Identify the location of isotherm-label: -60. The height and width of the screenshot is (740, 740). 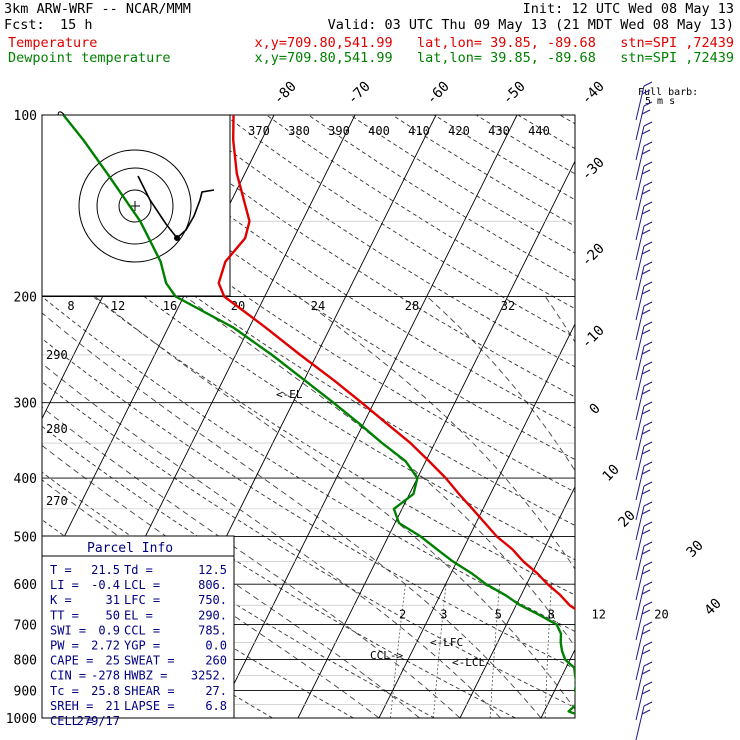
(438, 93).